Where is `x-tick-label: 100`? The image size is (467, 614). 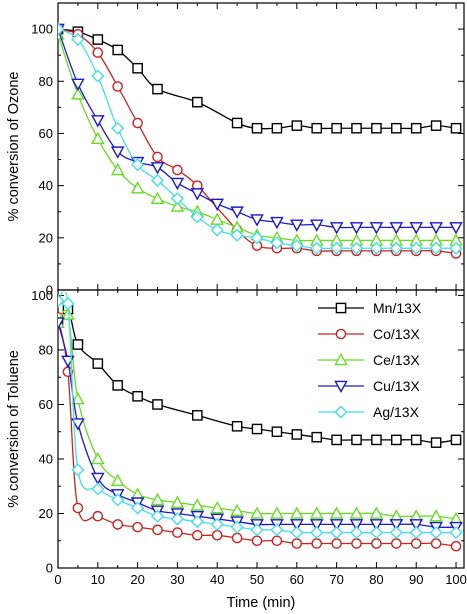
x-tick-label: 100 is located at coordinates (456, 579).